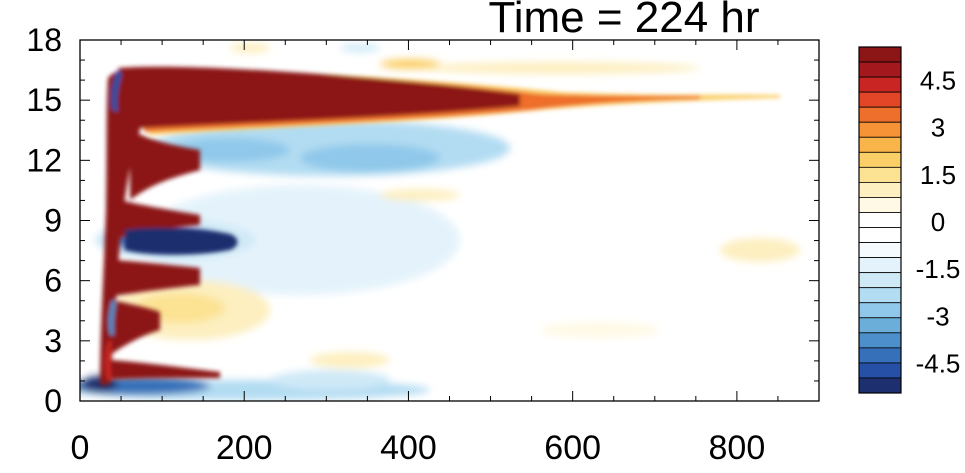 This screenshot has width=965, height=473. I want to click on x-tick-label: 600, so click(572, 448).